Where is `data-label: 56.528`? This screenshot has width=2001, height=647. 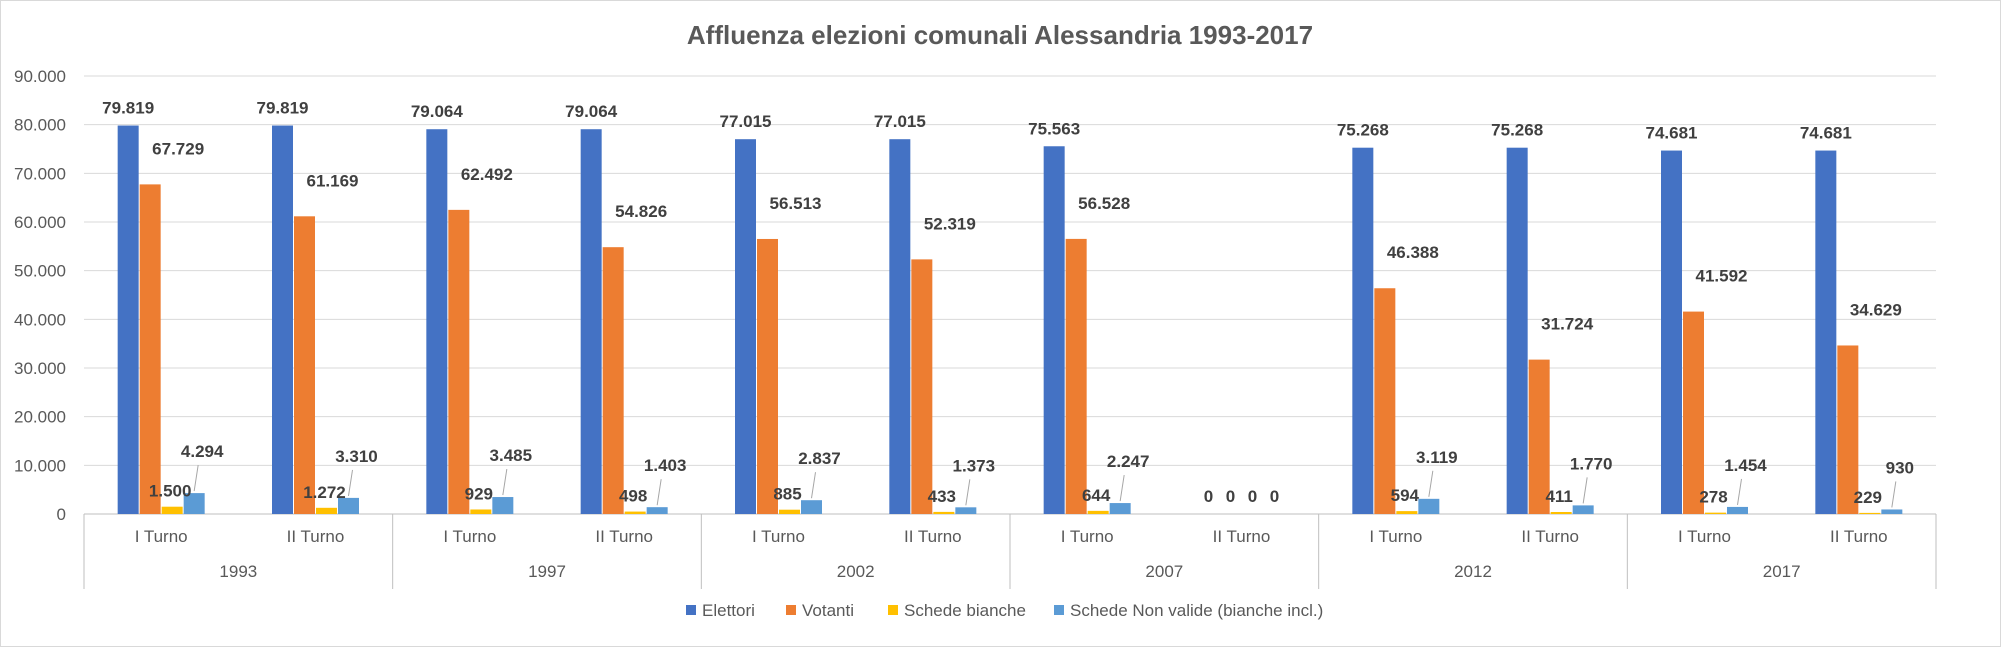
data-label: 56.528 is located at coordinates (1104, 203).